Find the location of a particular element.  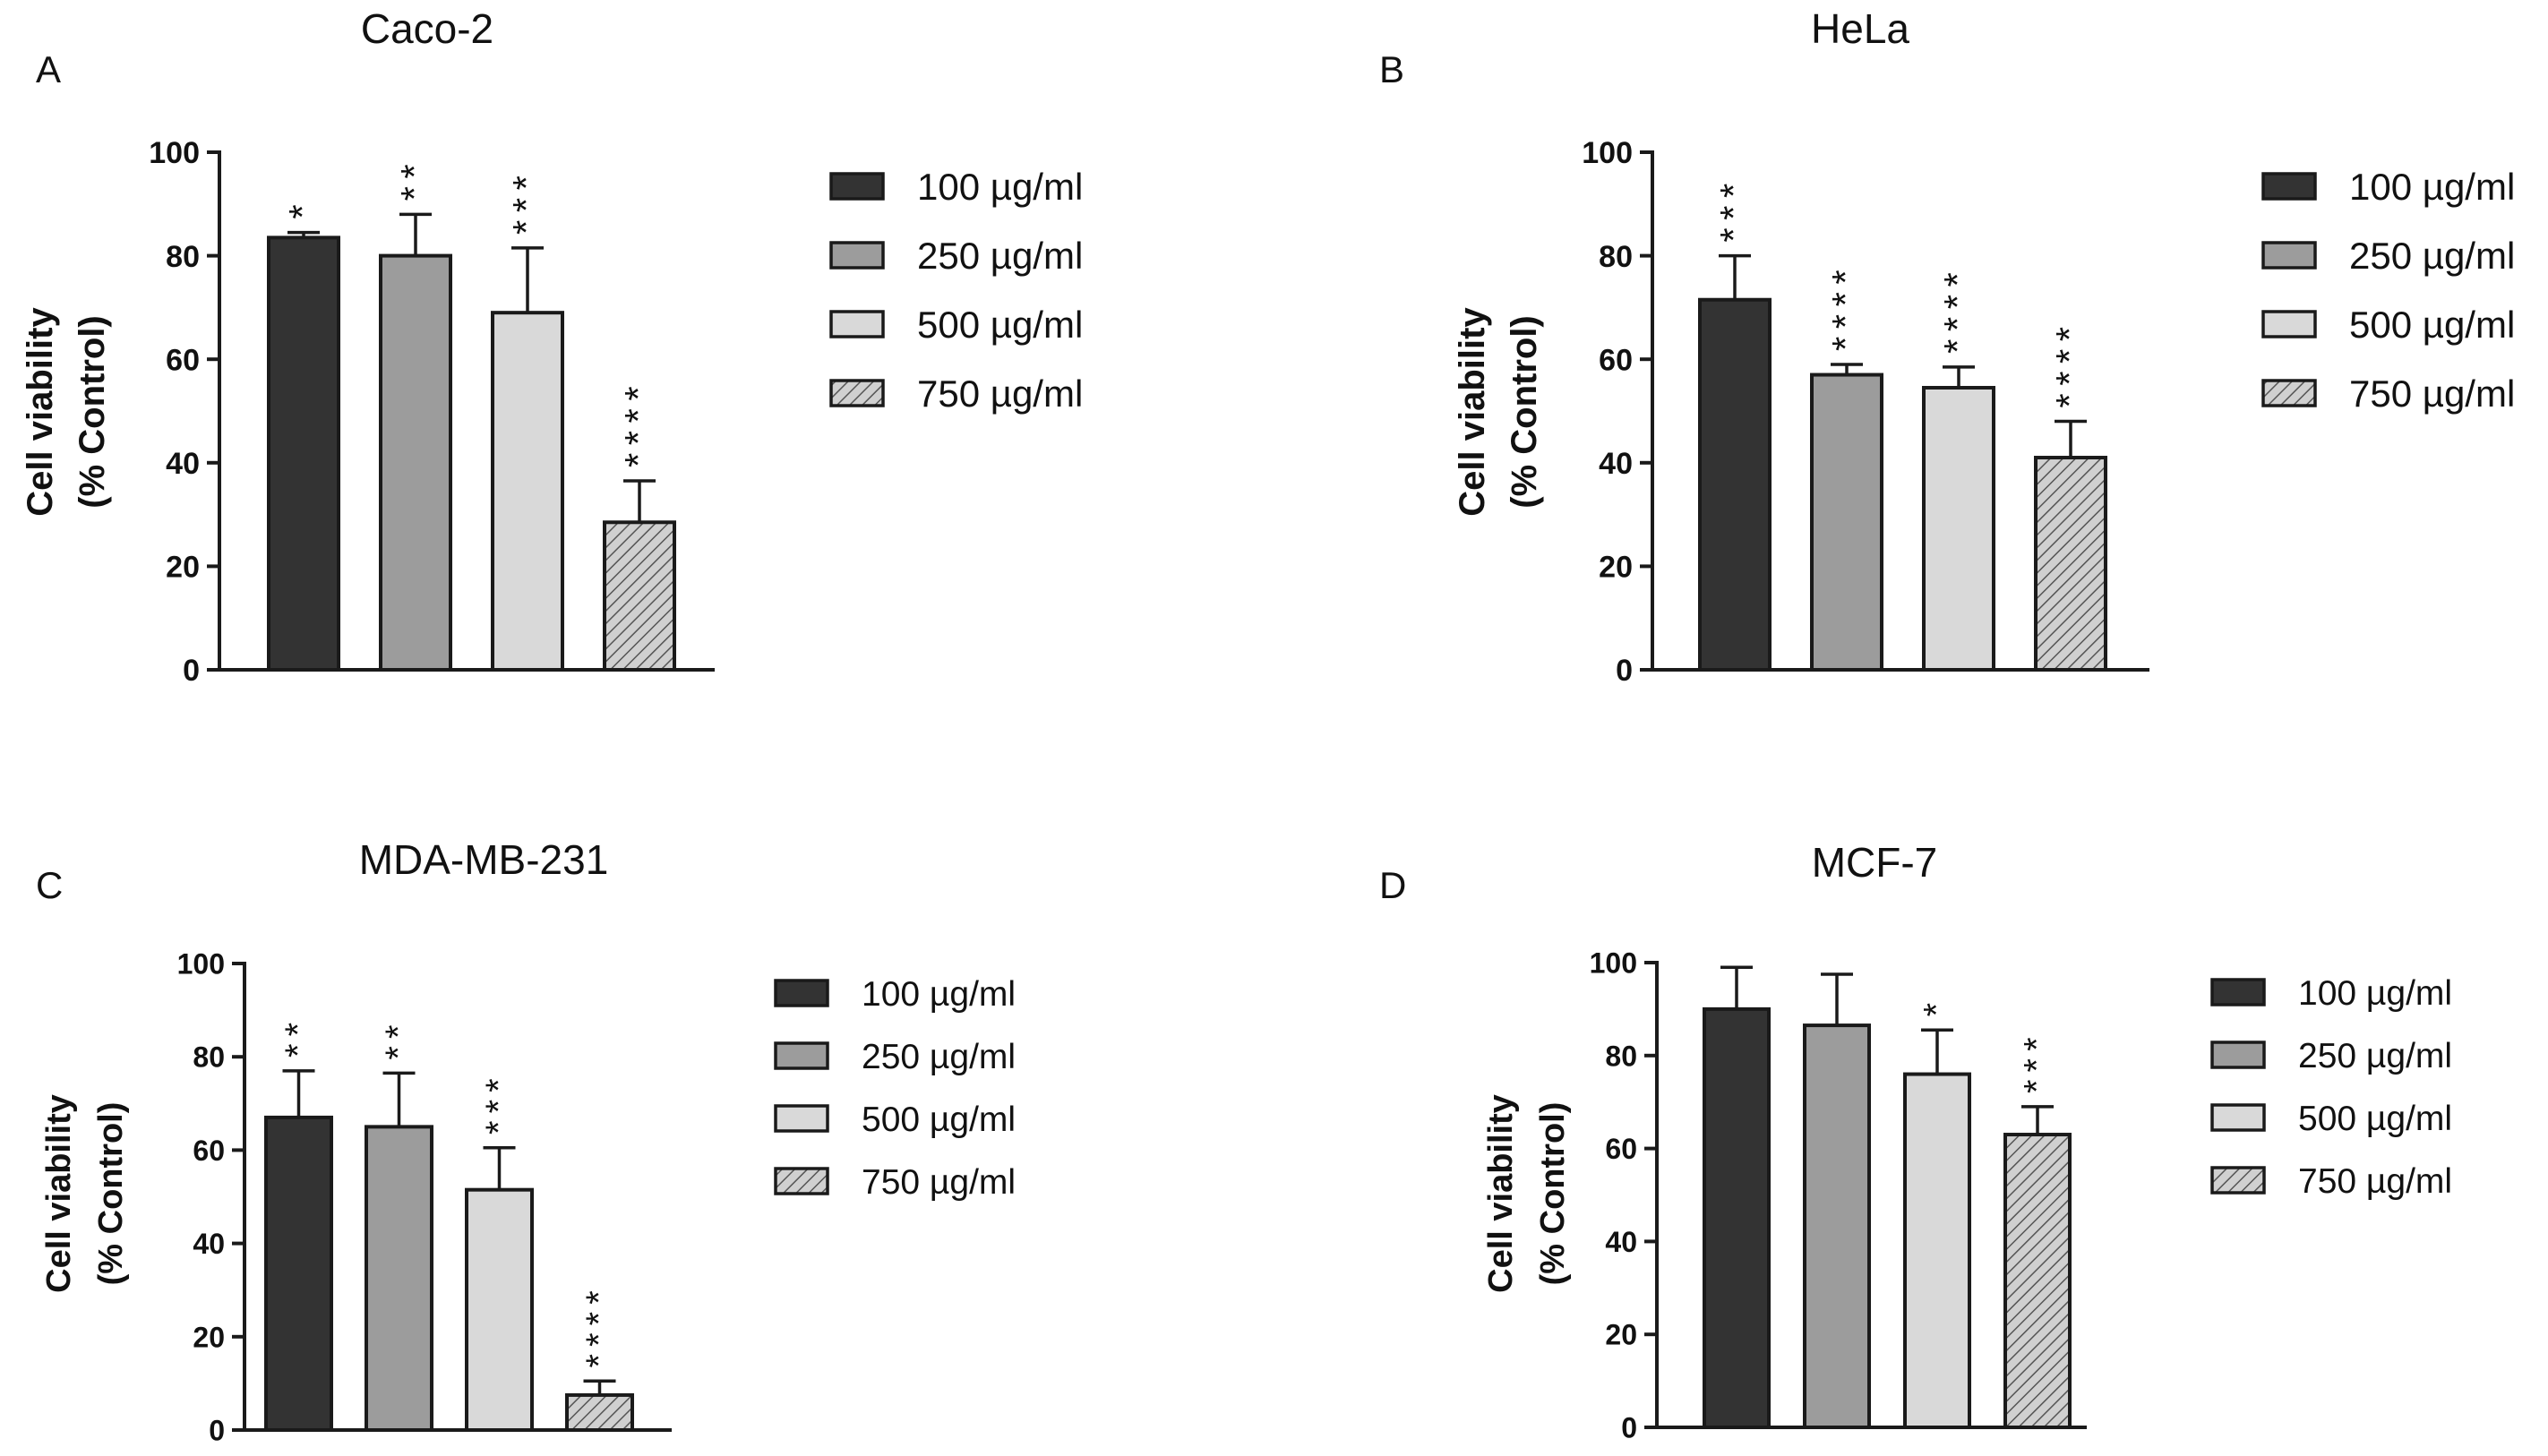

chart-title: HeLa is located at coordinates (1860, 28).